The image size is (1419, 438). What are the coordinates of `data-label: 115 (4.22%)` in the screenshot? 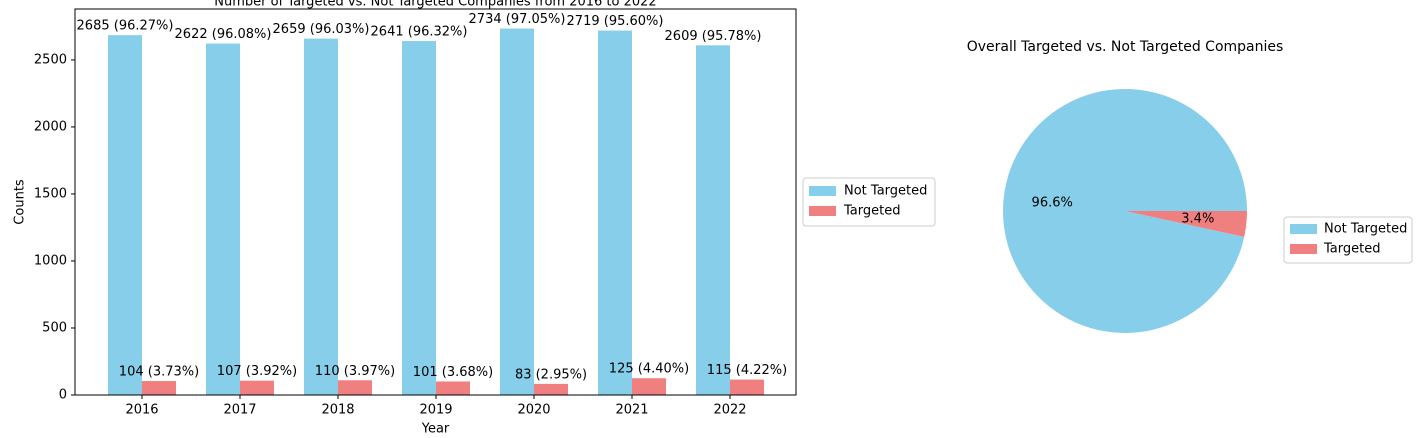 It's located at (747, 370).